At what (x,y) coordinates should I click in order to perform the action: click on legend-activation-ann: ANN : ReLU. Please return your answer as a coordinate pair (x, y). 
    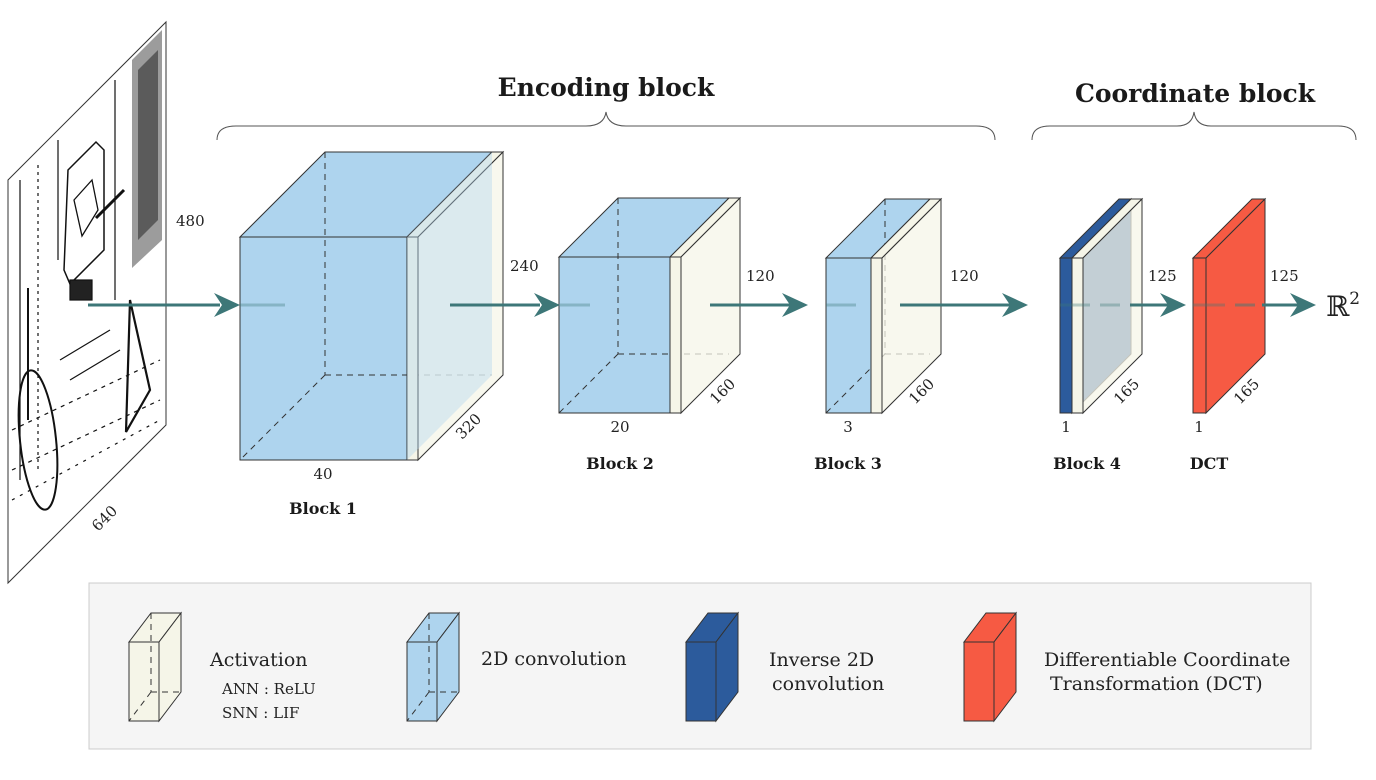
    Looking at the image, I should click on (268, 689).